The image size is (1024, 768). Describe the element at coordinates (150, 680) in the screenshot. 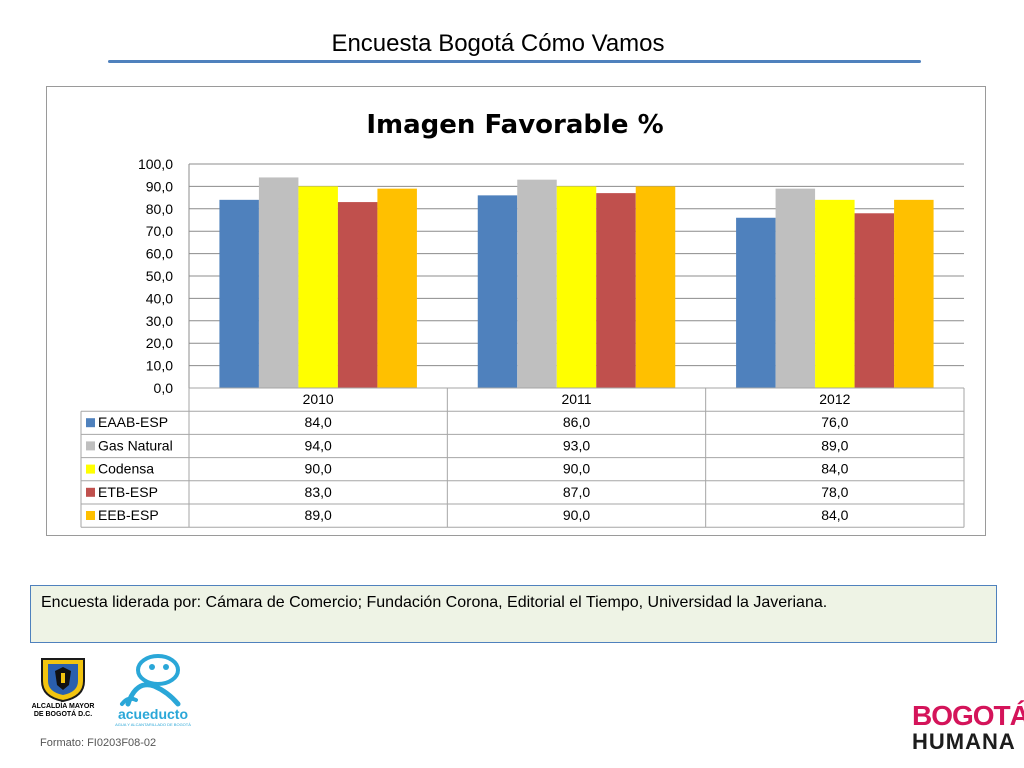

I see `frog-icon` at that location.